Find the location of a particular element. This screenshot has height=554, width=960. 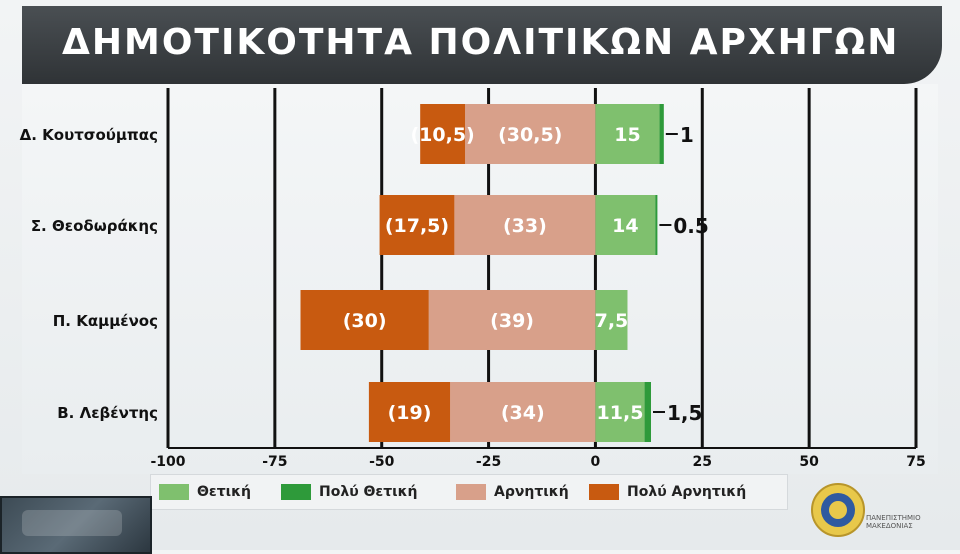

data-label-very-negative: (19) is located at coordinates (410, 413).